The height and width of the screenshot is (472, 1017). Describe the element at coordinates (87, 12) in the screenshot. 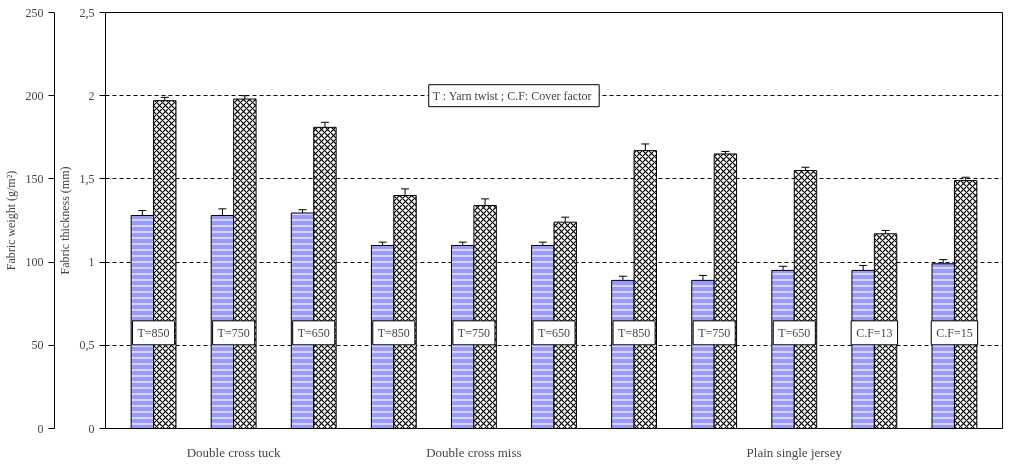

I see `y2-tick-label: 2,5` at that location.